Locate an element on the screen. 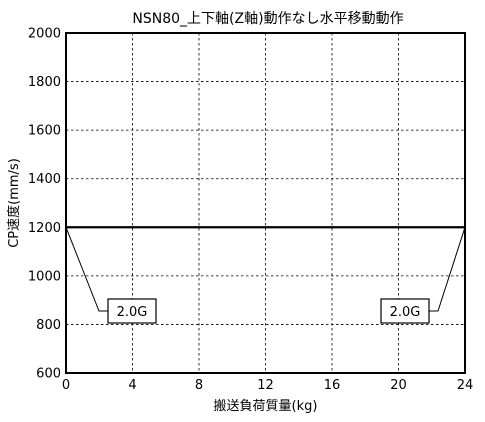 The width and height of the screenshot is (485, 422). y-tick-label: 1200 is located at coordinates (44, 228).